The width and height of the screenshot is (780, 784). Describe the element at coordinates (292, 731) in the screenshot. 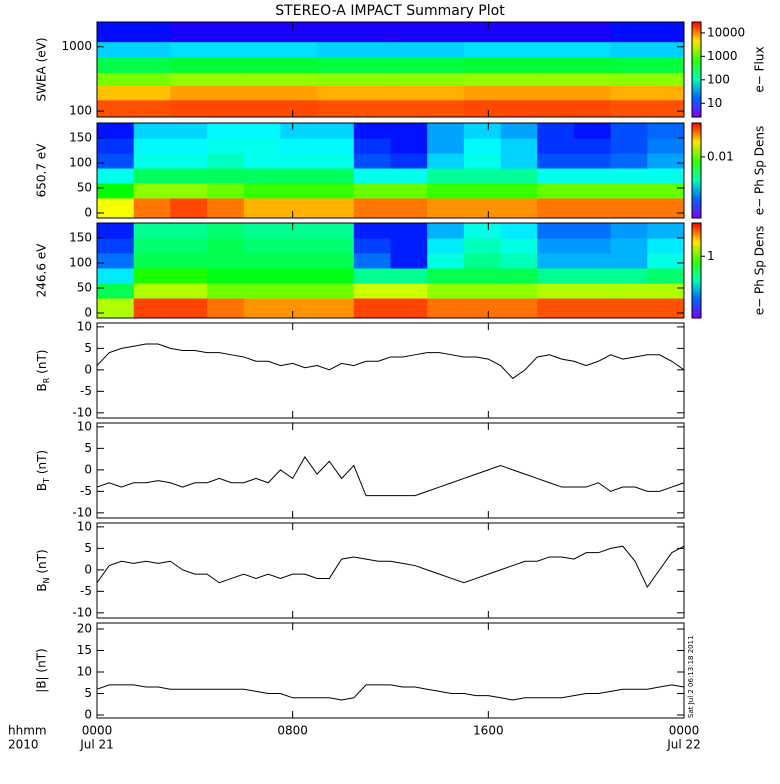

I see `x-tick-label: 0800` at that location.